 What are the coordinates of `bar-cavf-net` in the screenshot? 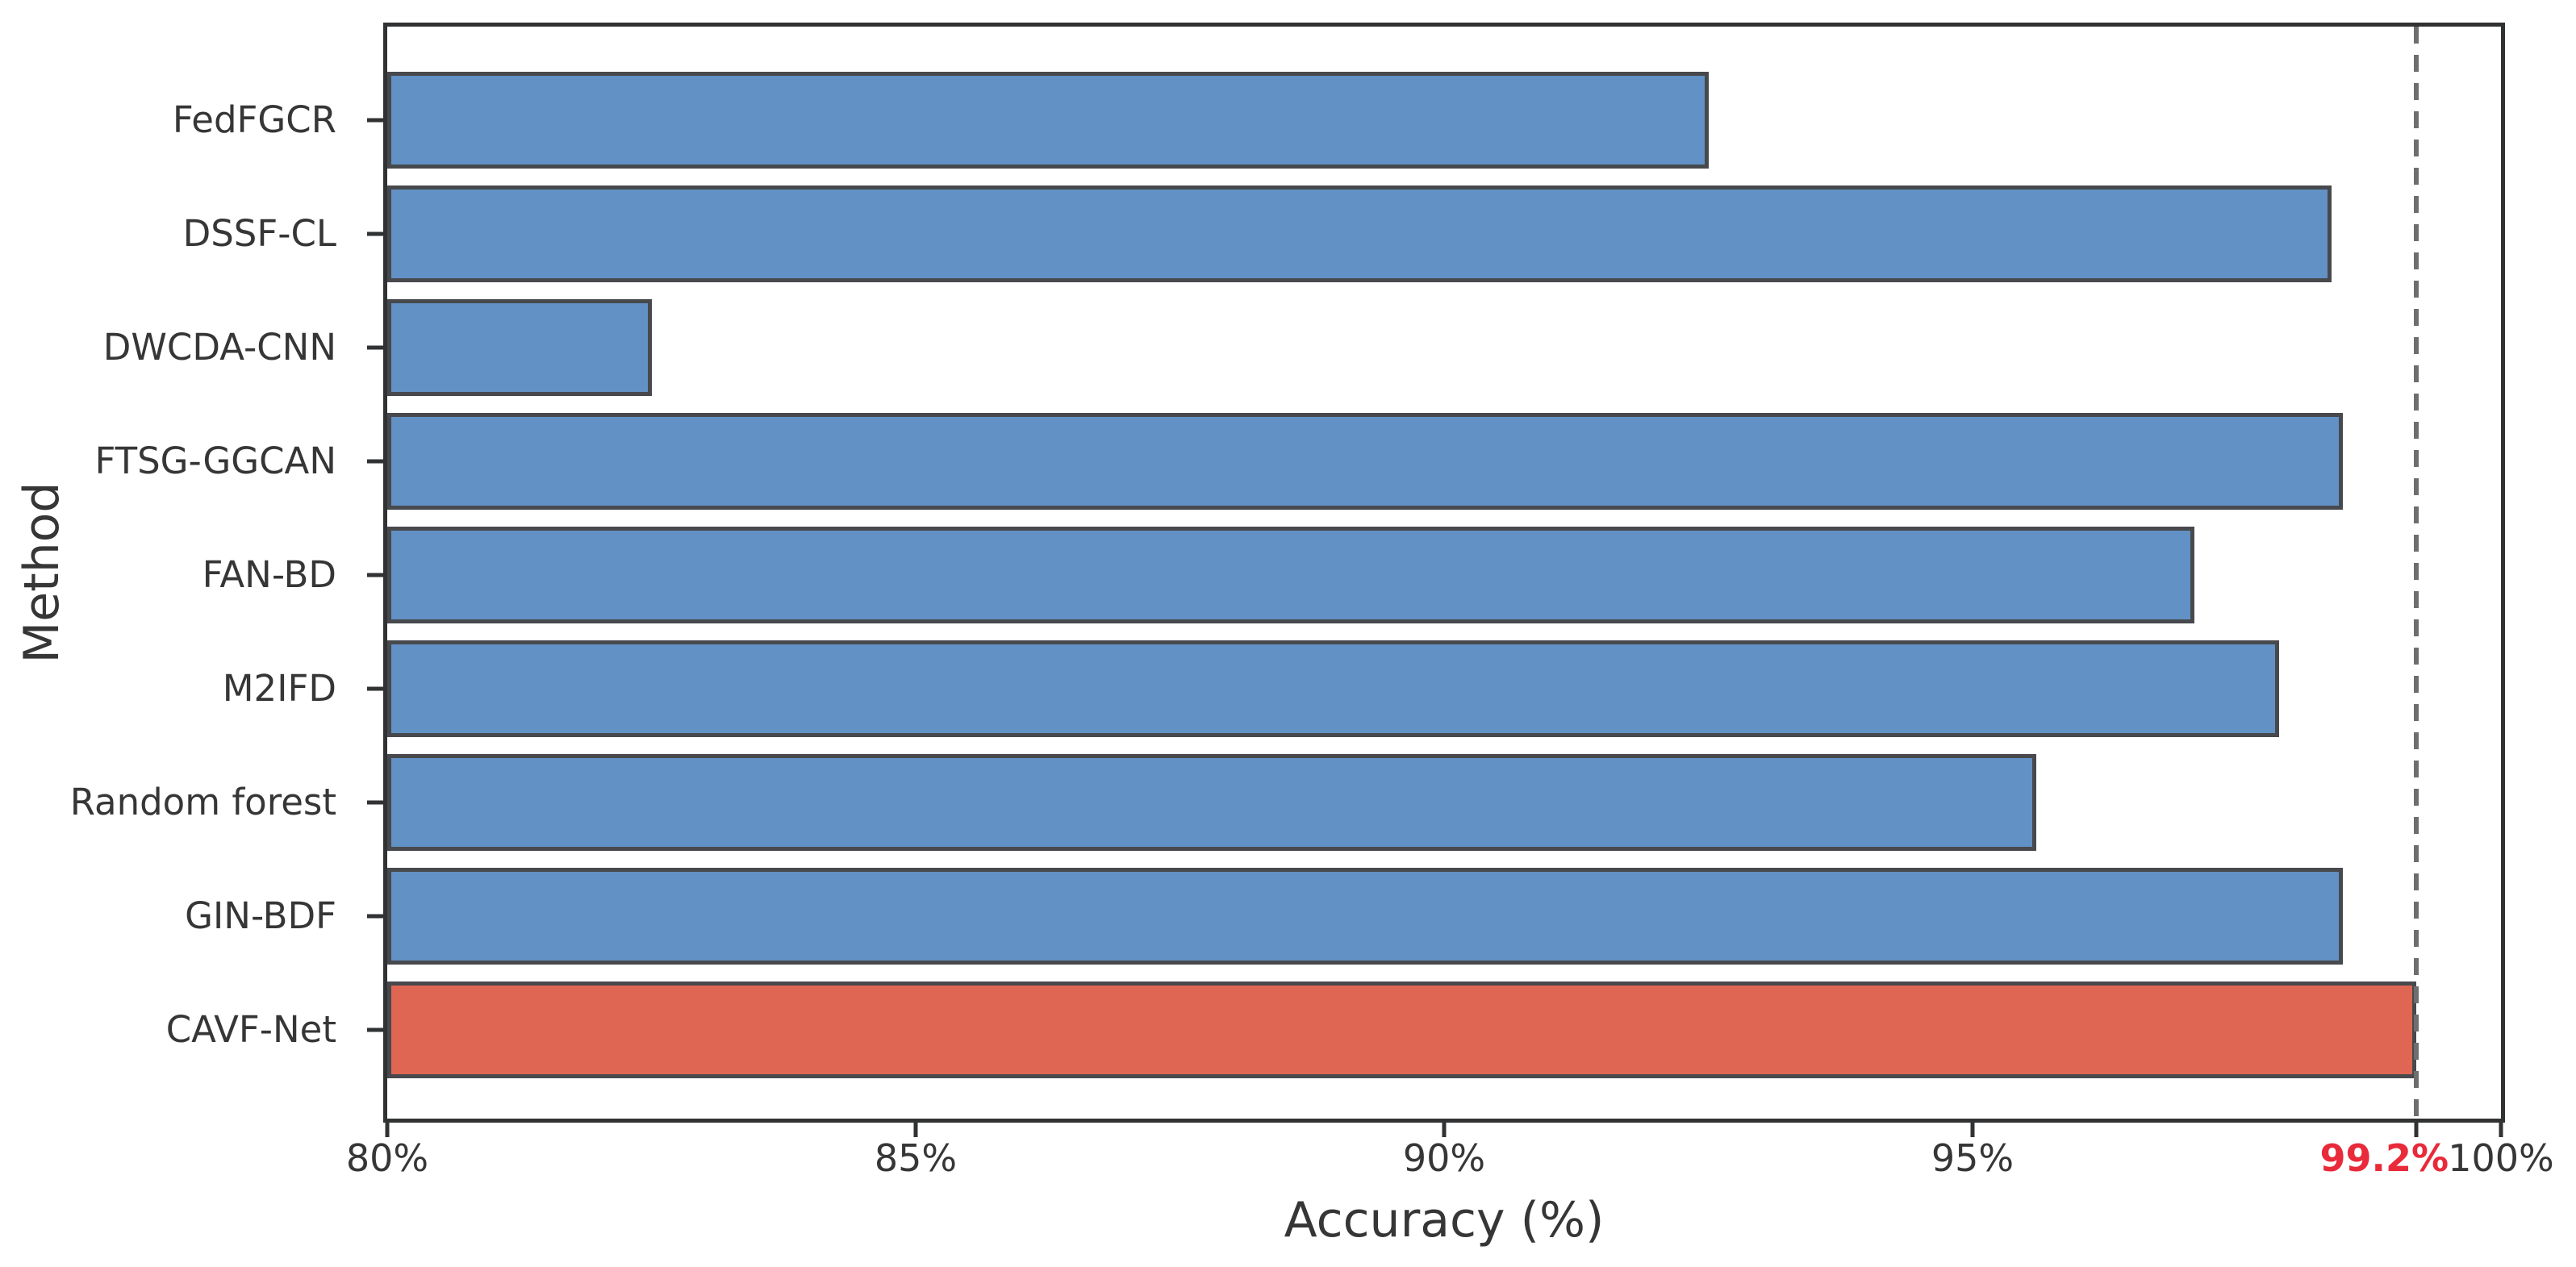 It's located at (1402, 1030).